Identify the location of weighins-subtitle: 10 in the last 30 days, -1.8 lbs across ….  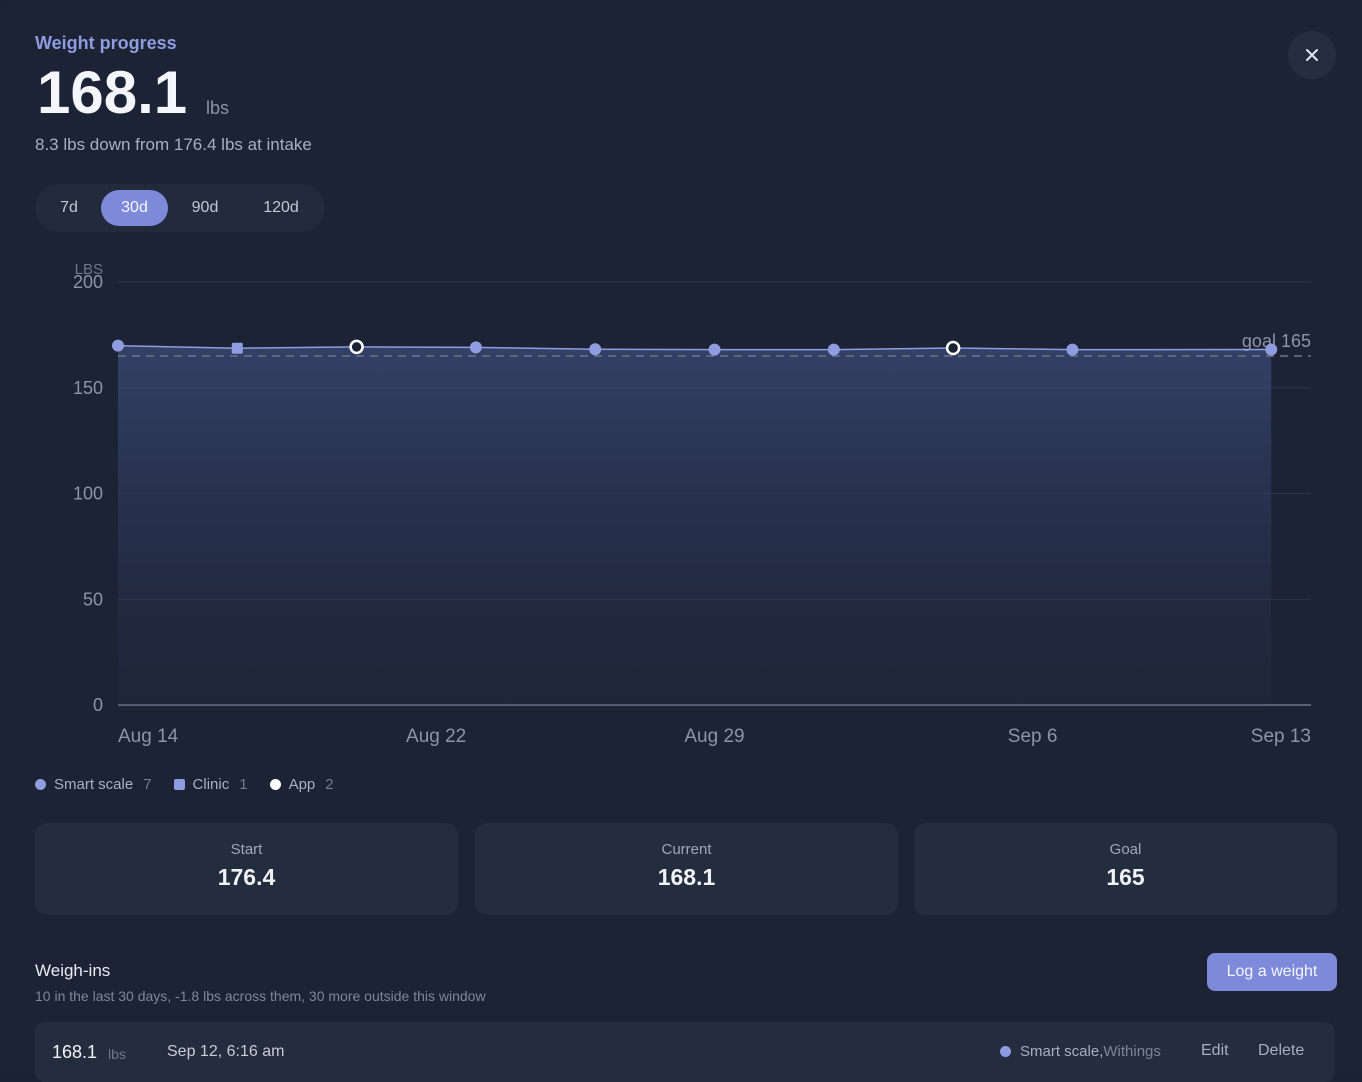
(260, 996).